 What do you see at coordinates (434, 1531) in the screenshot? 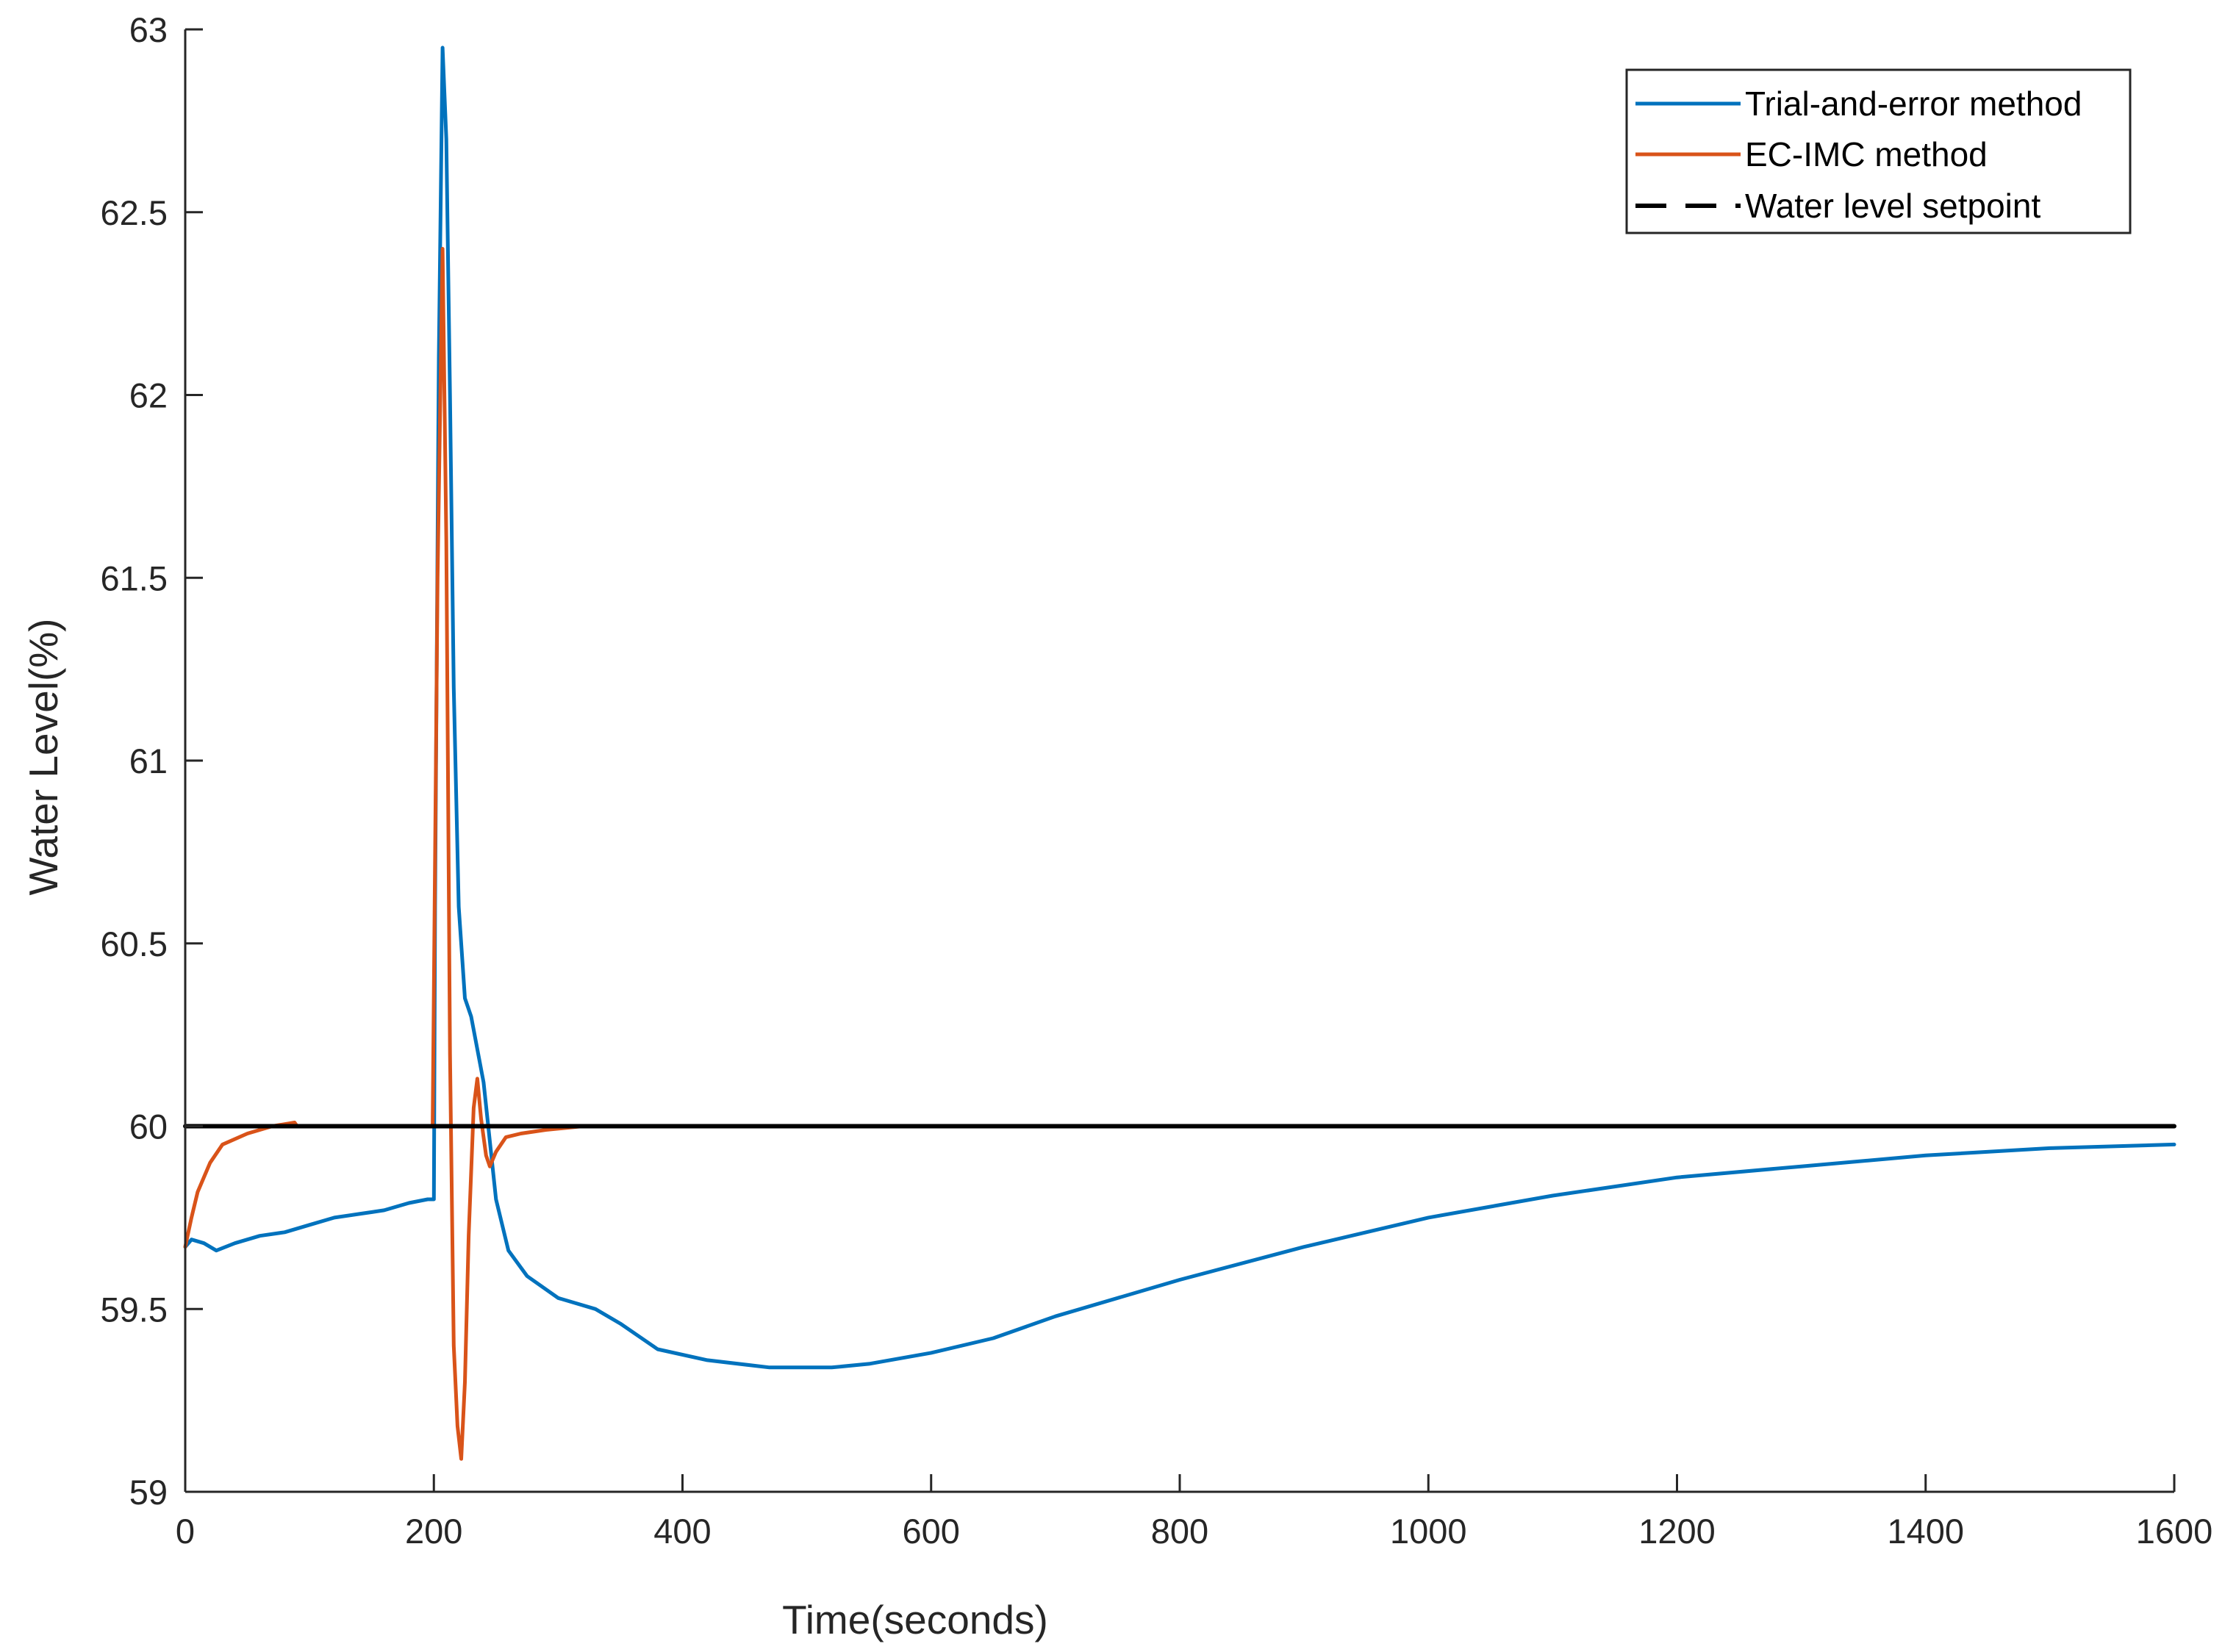
I see `x-tick-label: 200` at bounding box center [434, 1531].